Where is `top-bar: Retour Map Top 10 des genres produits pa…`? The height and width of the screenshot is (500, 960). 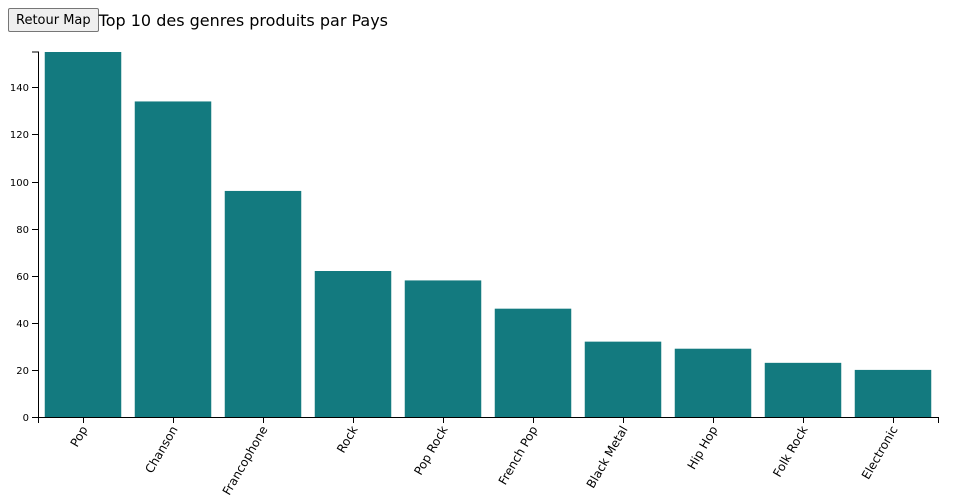 top-bar: Retour Map Top 10 des genres produits pa… is located at coordinates (198, 20).